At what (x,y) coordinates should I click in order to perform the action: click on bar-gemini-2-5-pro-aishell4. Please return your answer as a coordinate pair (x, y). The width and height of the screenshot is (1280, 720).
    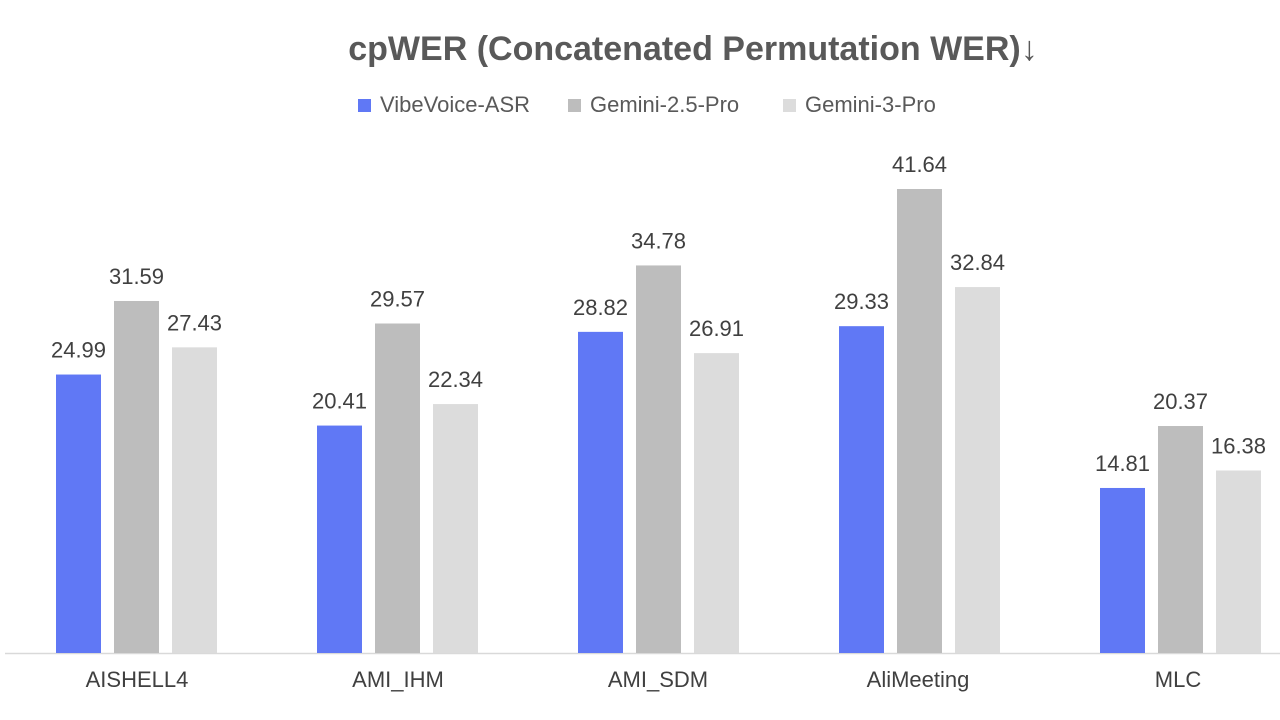
    Looking at the image, I should click on (136, 476).